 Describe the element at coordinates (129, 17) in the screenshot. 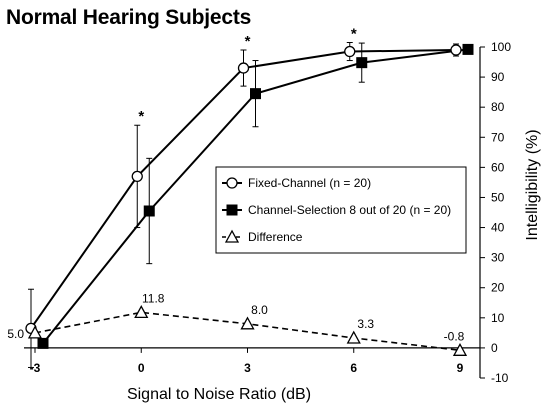

I see `chart-title: Normal Hearing Subjects` at that location.